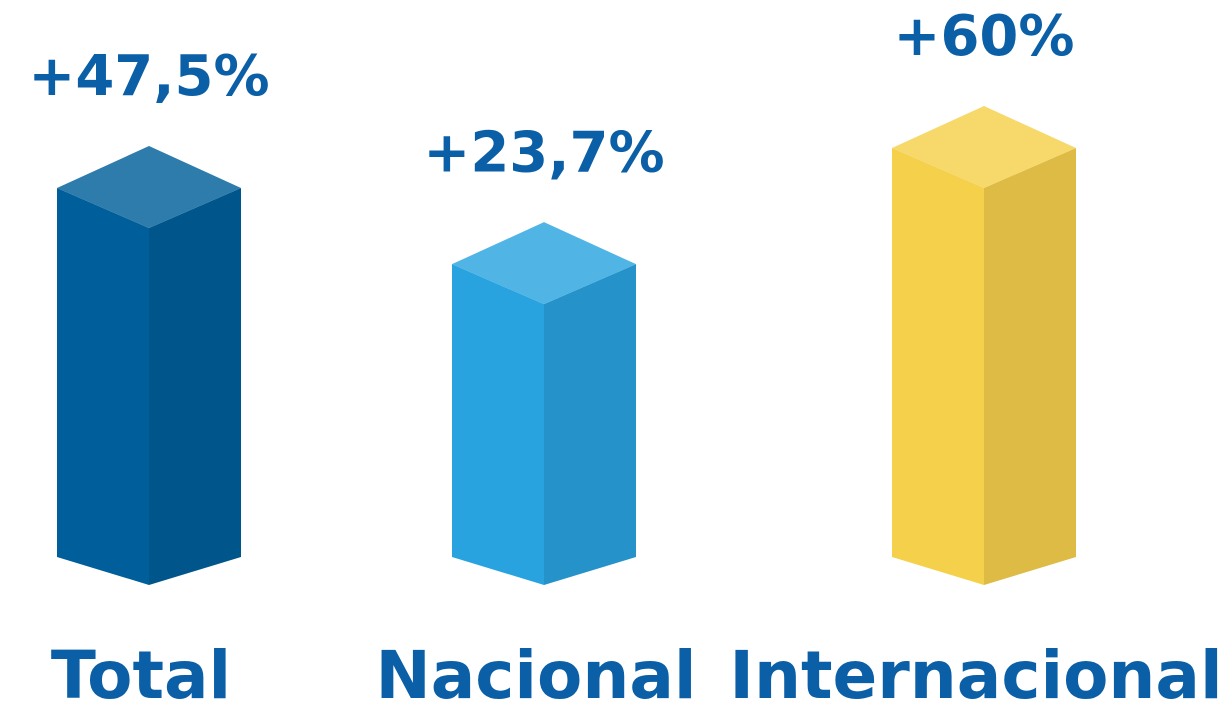 Image resolution: width=1229 pixels, height=712 pixels. What do you see at coordinates (148, 76) in the screenshot?
I see `value-label: +47,5%` at bounding box center [148, 76].